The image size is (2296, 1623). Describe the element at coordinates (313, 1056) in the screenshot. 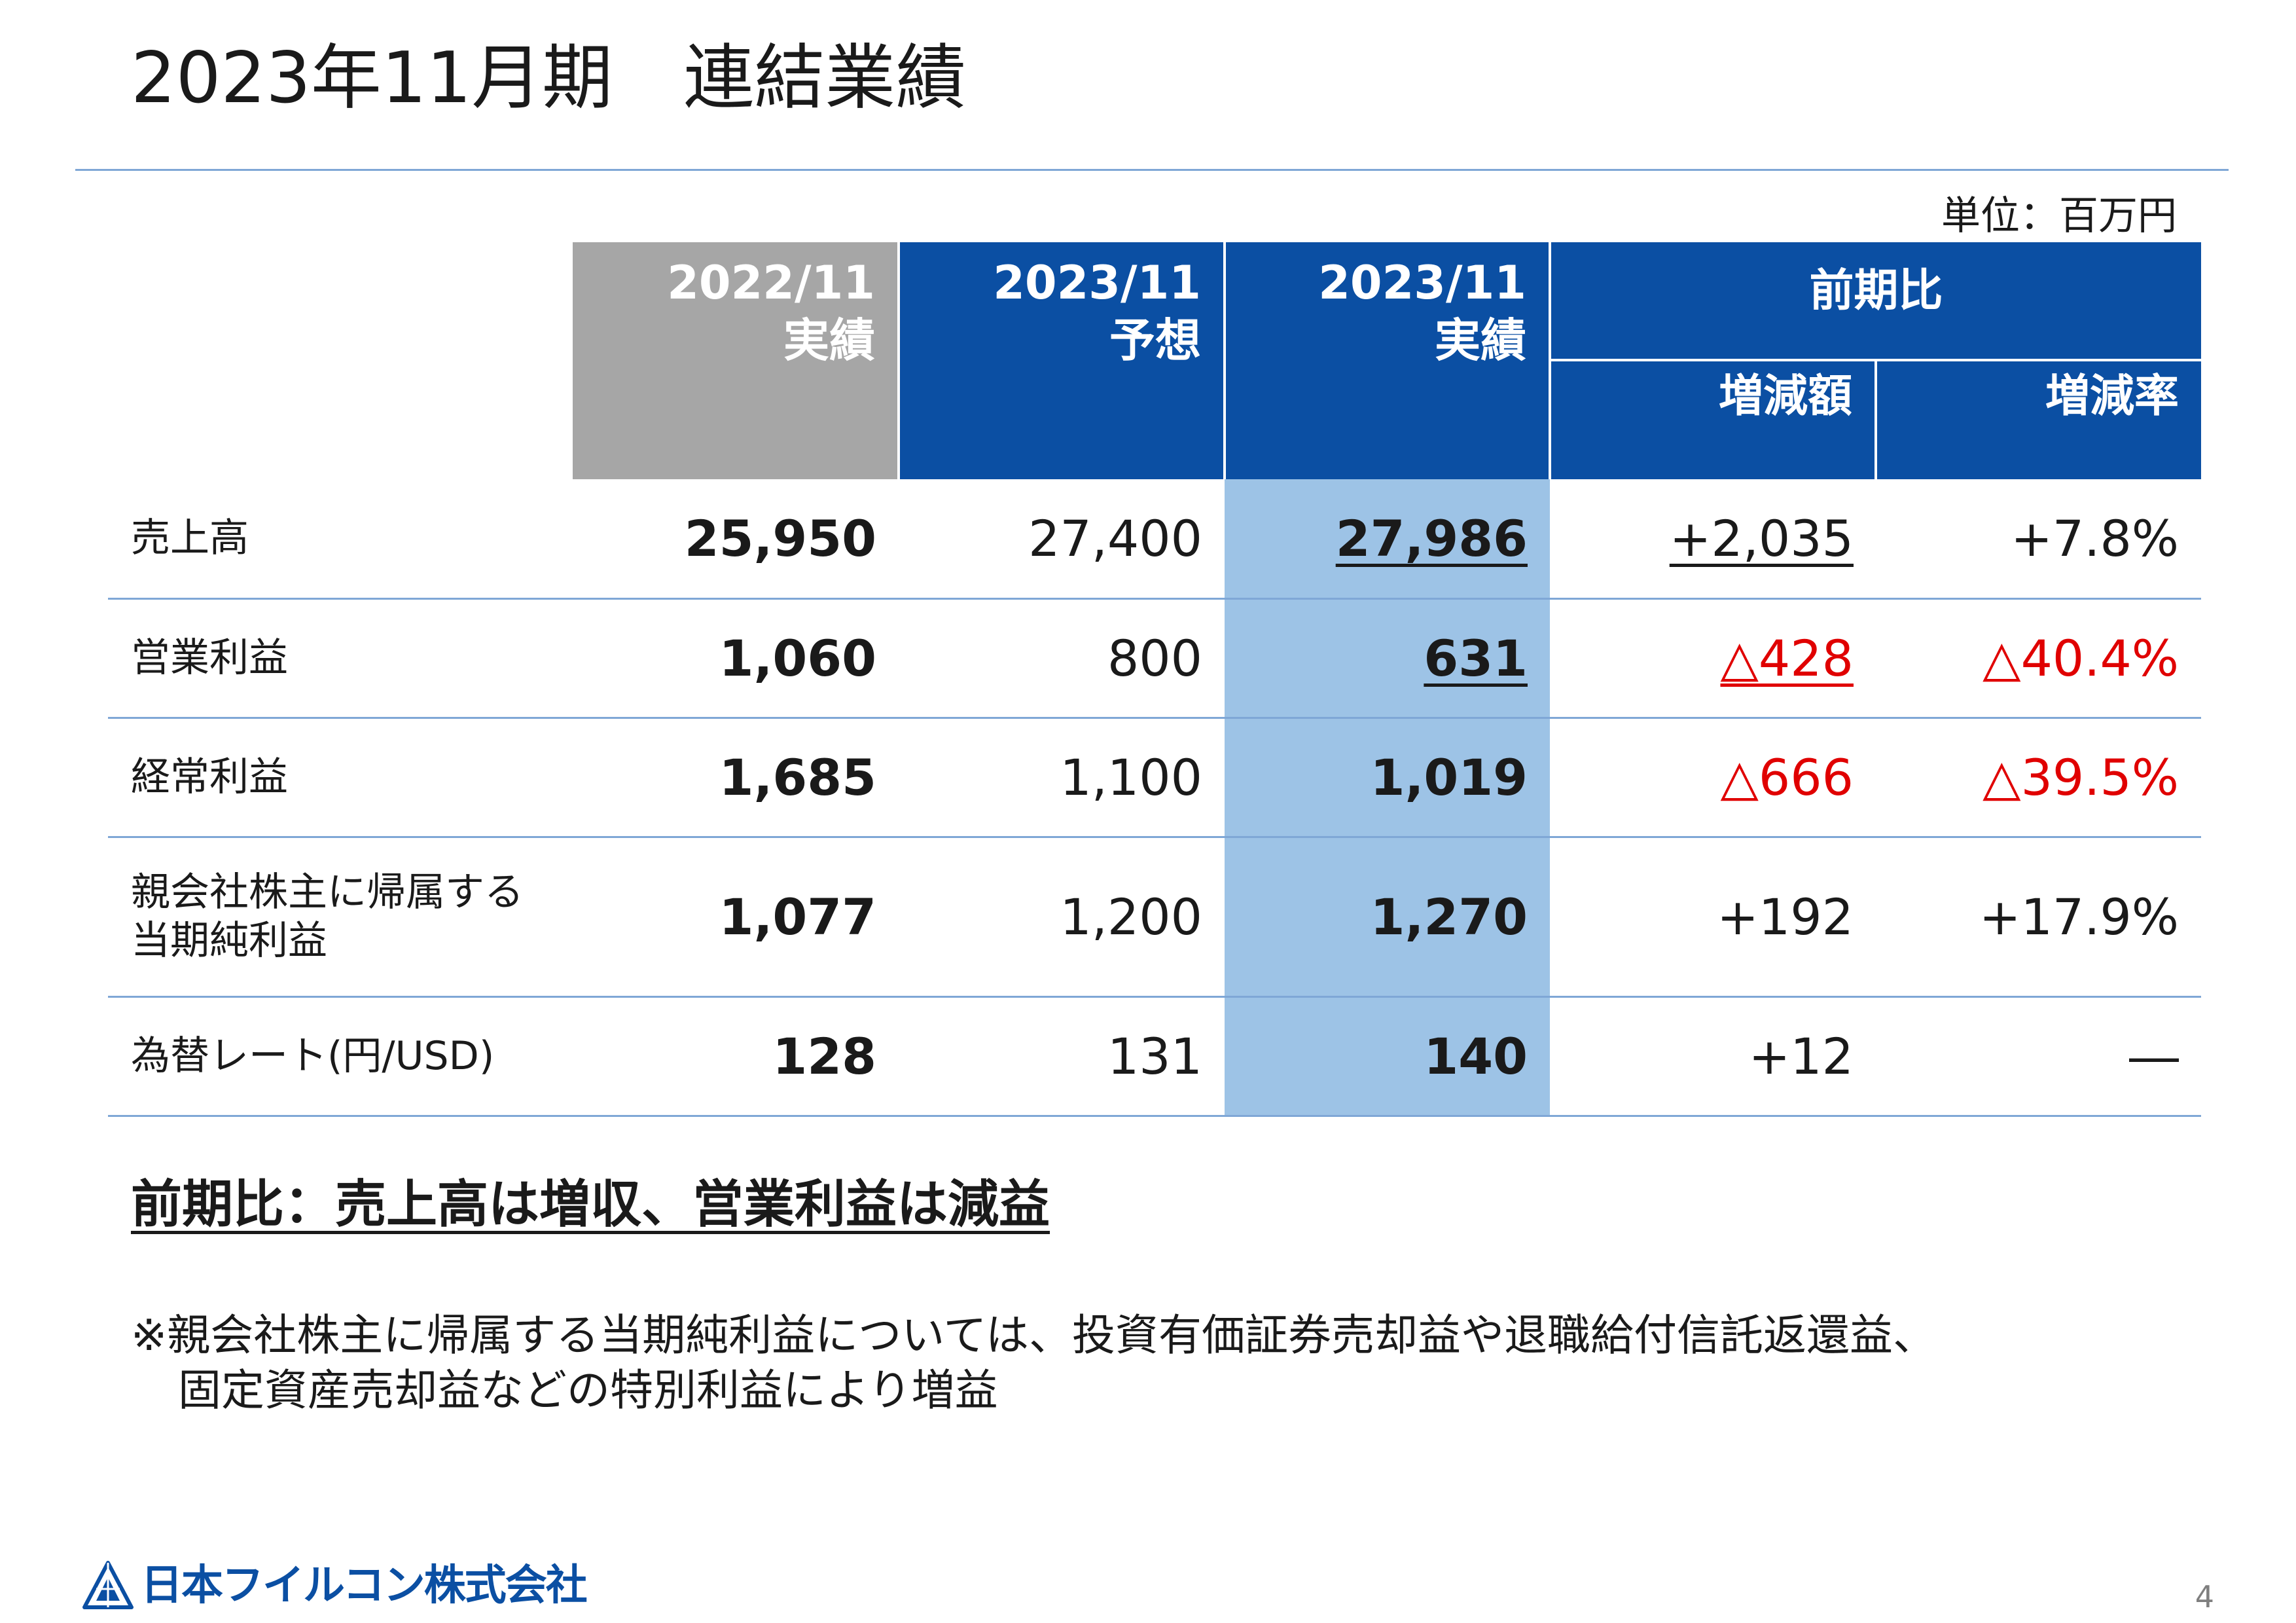

I see `row-label-text: 為替レート(円/USD)` at that location.